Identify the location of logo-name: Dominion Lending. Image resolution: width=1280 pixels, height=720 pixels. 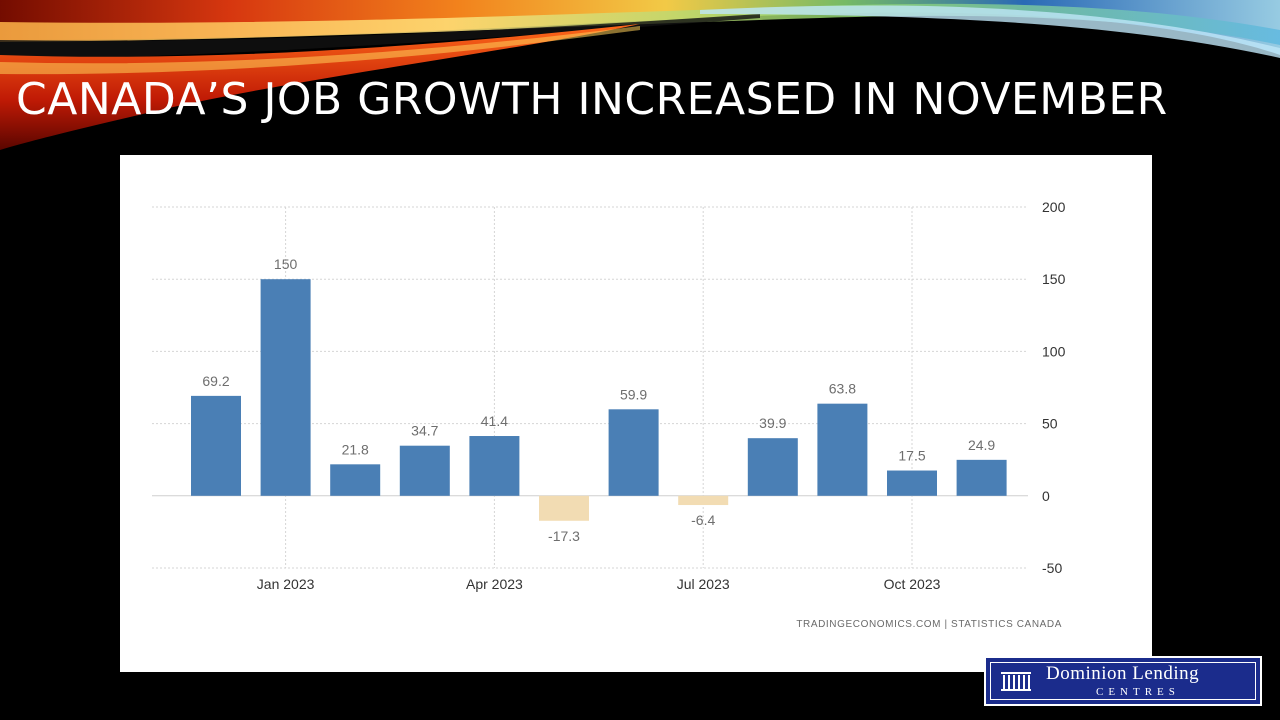
(1123, 673).